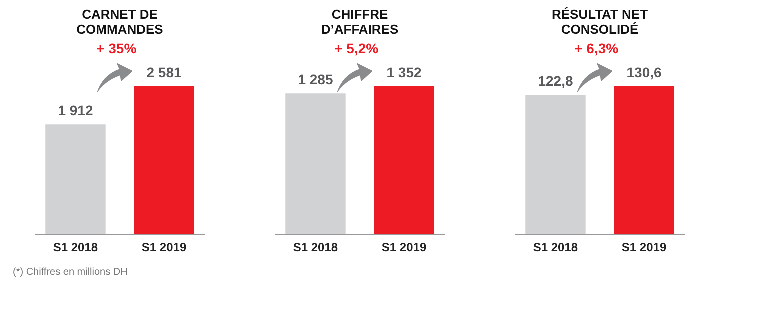 The width and height of the screenshot is (759, 328). What do you see at coordinates (316, 80) in the screenshot?
I see `data-label: 1 285` at bounding box center [316, 80].